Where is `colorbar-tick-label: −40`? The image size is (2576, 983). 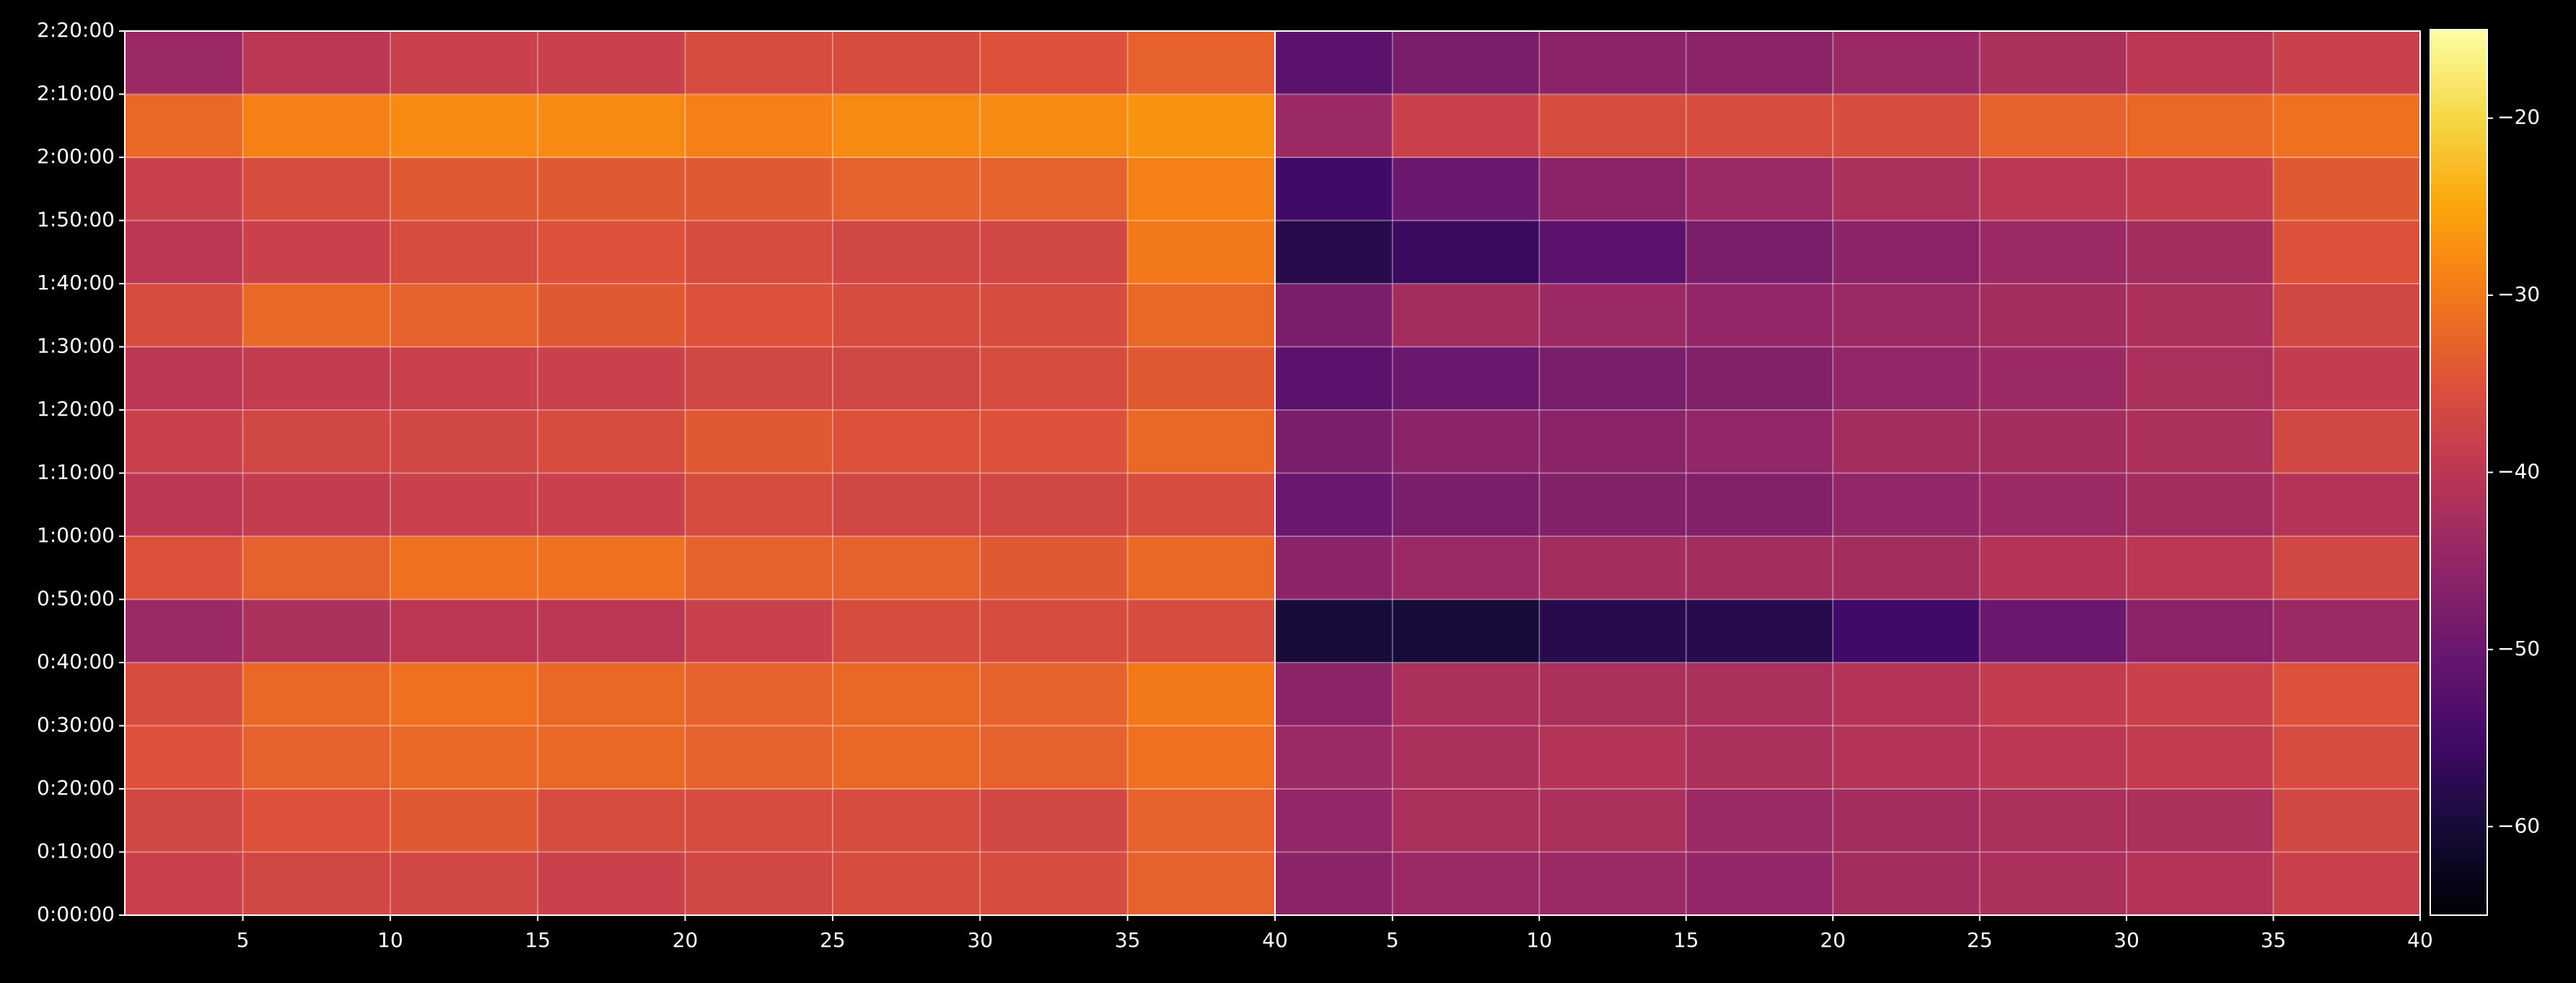 colorbar-tick-label: −40 is located at coordinates (2518, 472).